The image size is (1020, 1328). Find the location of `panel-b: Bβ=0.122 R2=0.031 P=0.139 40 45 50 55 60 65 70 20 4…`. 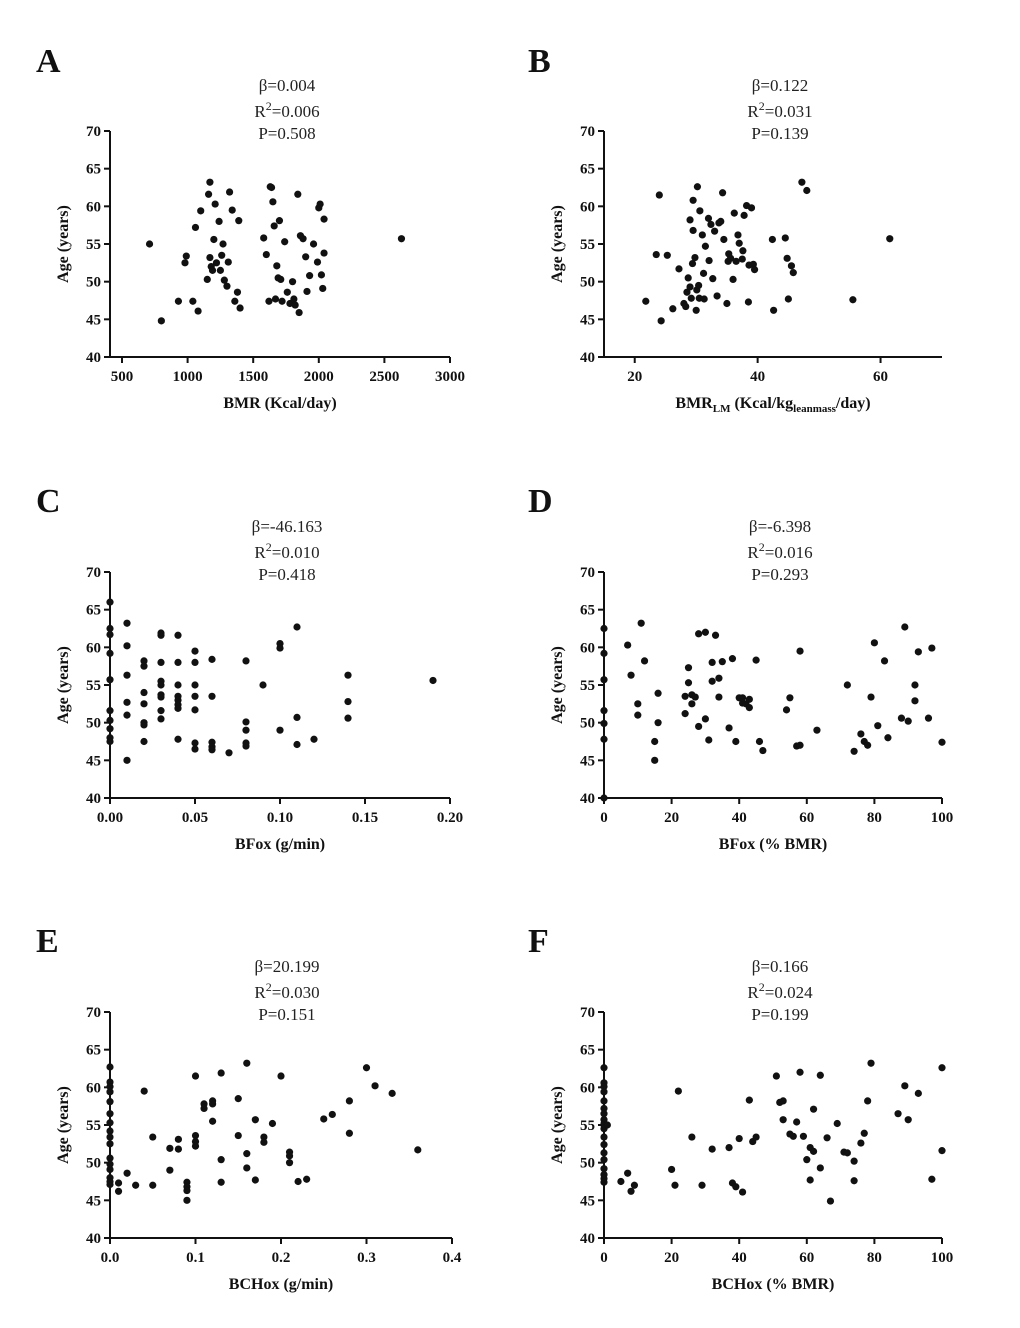

panel-b: Bβ=0.122 R2=0.031 P=0.139 40 45 50 55 60 65 70 20 4… is located at coordinates (735, 229).